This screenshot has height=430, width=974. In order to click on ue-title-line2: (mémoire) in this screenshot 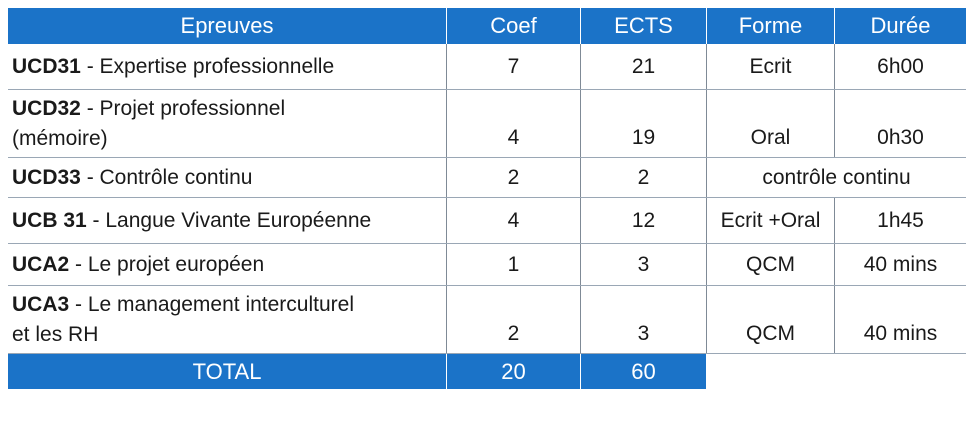, I will do `click(60, 138)`.